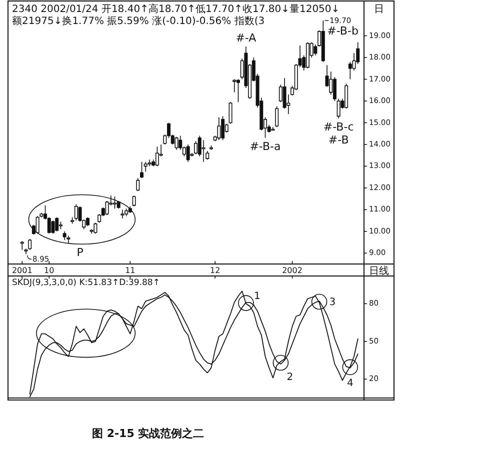 This screenshot has width=484, height=450. Describe the element at coordinates (215, 270) in the screenshot. I see `x-tick-label: 12` at that location.